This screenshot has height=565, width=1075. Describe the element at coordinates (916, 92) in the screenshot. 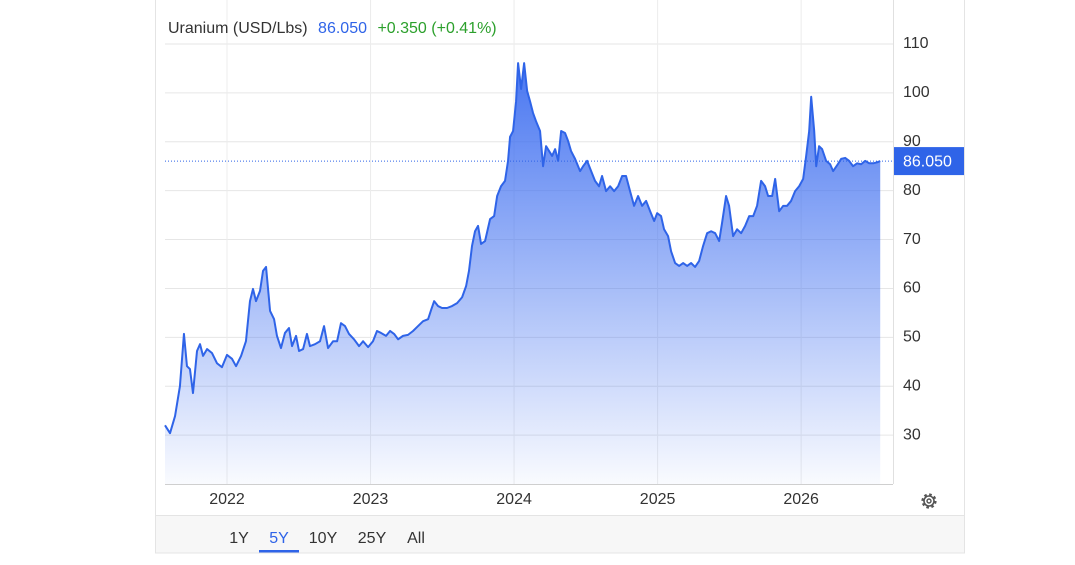

I see `y-tick-label: 100` at that location.